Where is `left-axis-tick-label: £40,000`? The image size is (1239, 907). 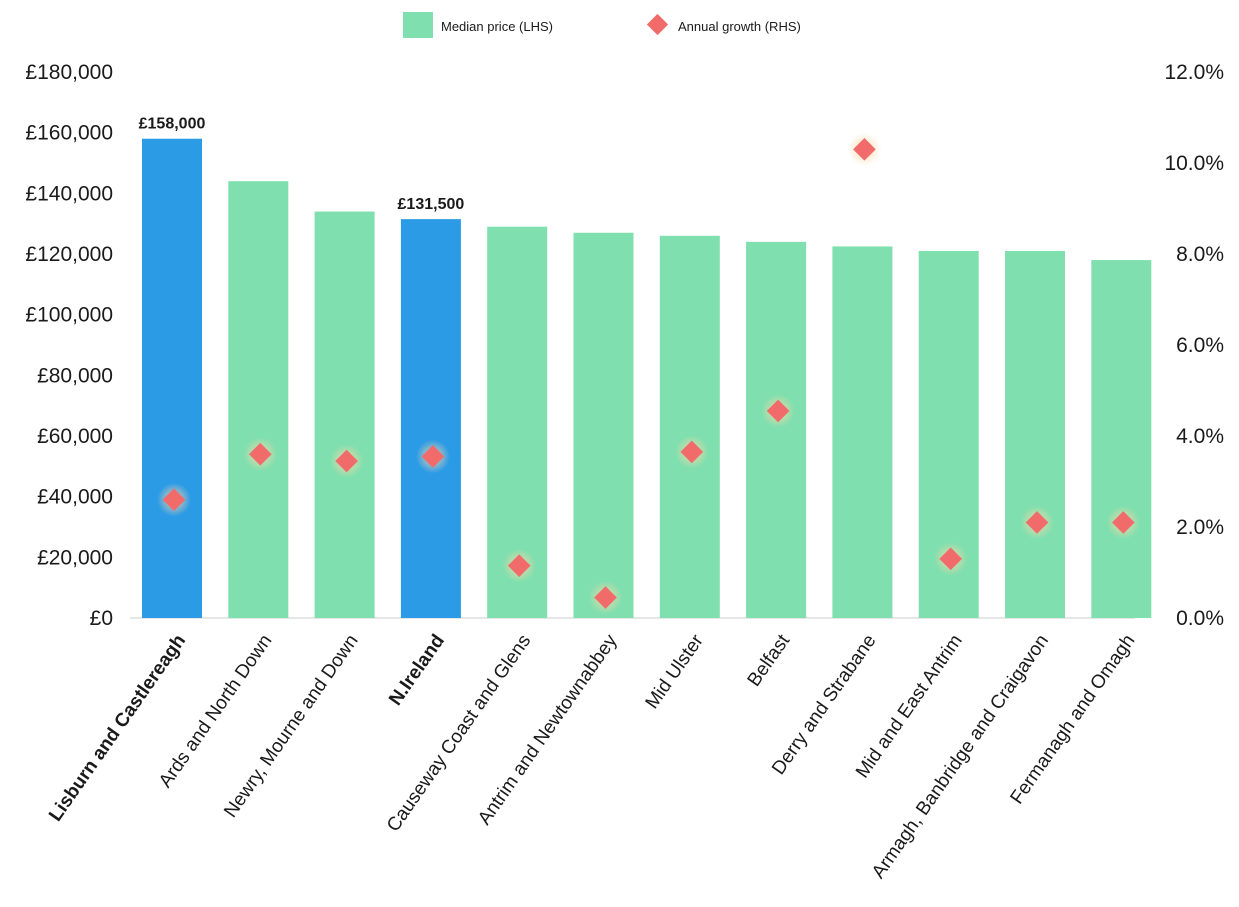 left-axis-tick-label: £40,000 is located at coordinates (75, 497).